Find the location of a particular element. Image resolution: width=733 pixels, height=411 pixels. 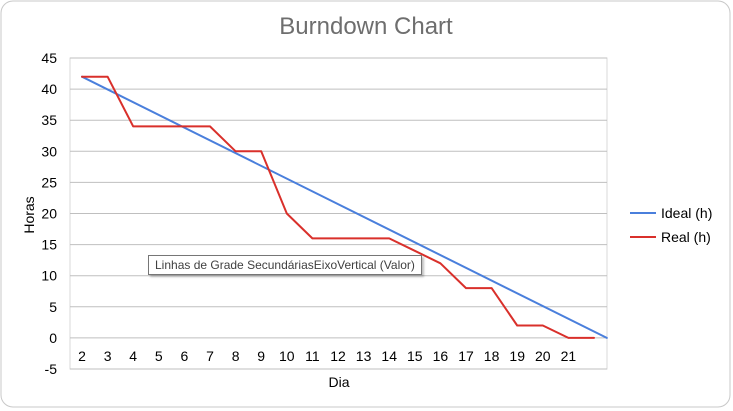

chart-title: Burndown Chart is located at coordinates (366, 26).